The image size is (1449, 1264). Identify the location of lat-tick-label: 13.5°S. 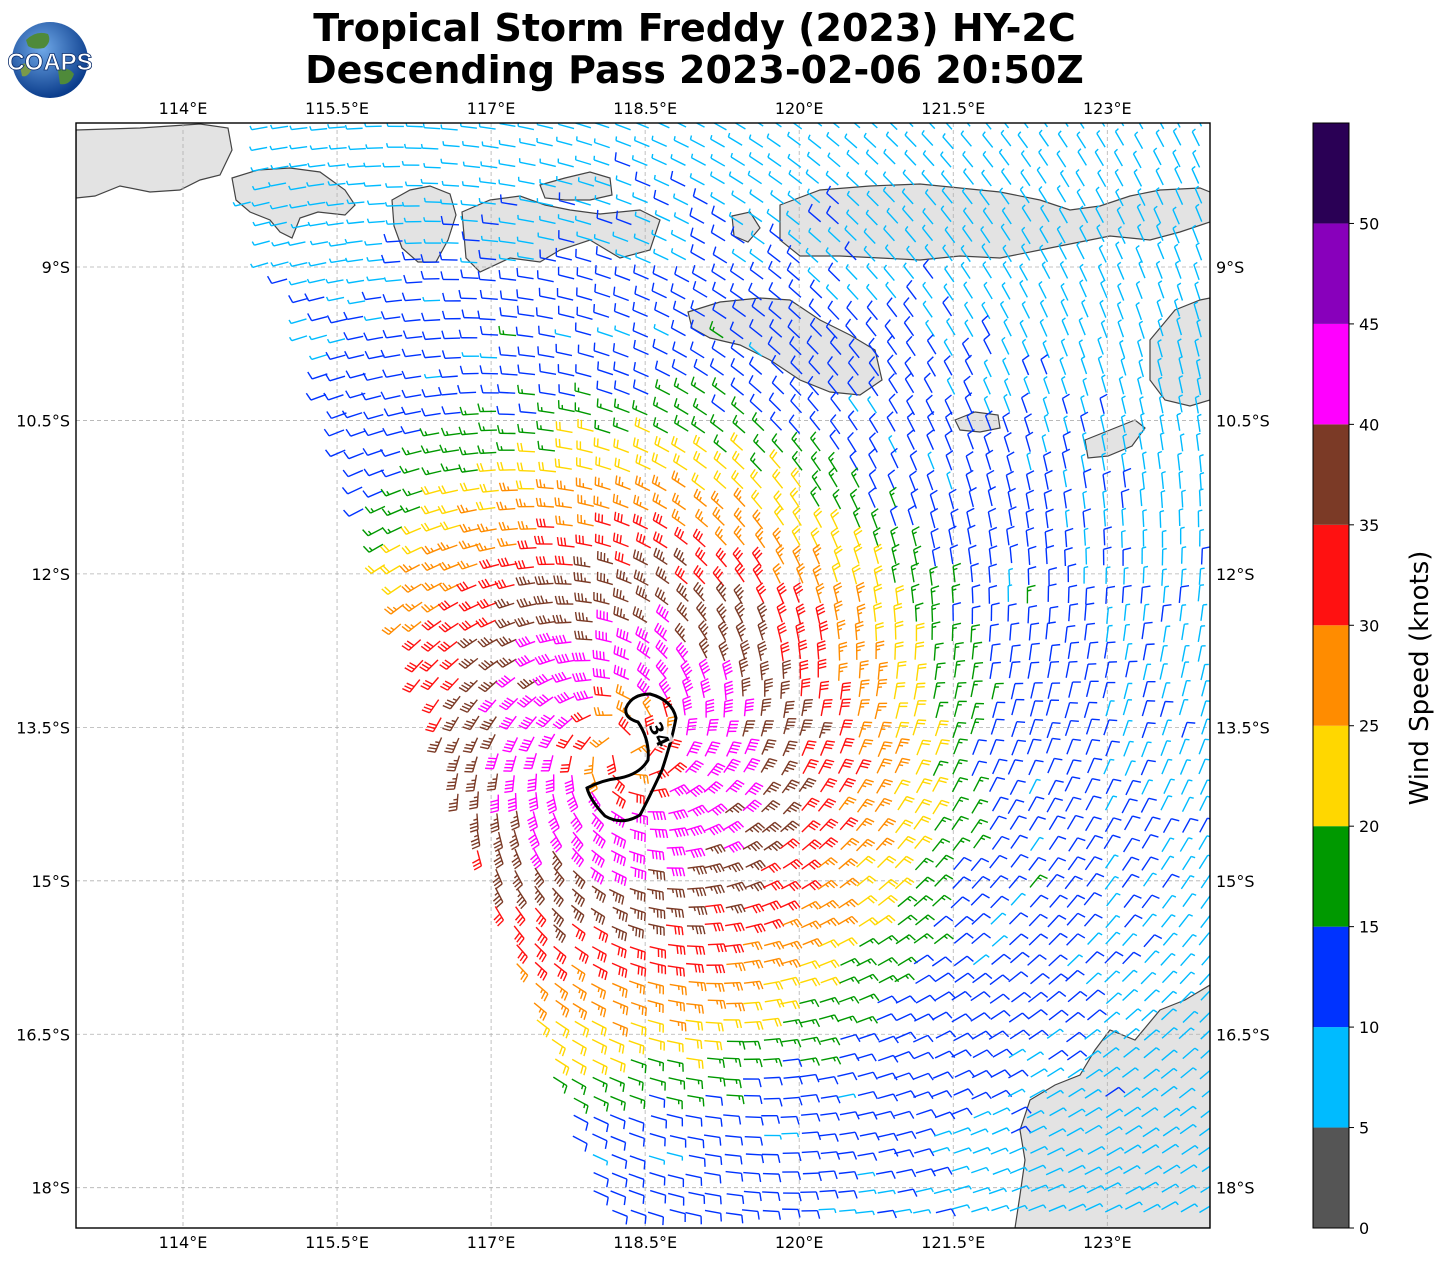
(43, 727).